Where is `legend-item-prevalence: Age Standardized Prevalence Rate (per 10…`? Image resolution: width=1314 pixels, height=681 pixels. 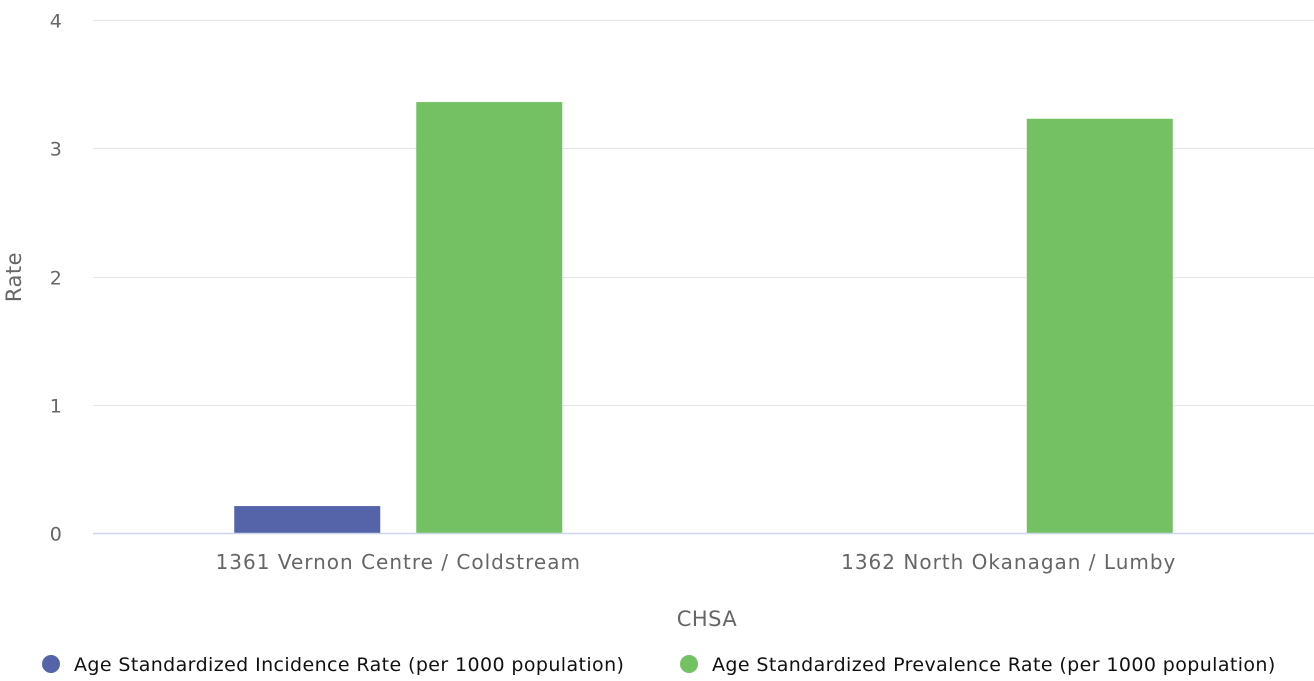 legend-item-prevalence: Age Standardized Prevalence Rate (per 10… is located at coordinates (978, 665).